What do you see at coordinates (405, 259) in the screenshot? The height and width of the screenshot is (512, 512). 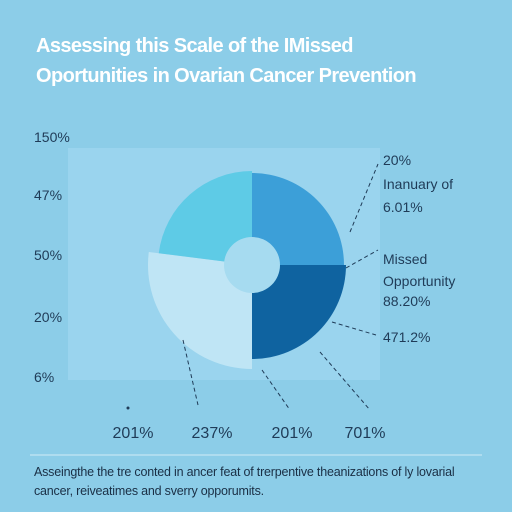 I see `annotation: Missed` at bounding box center [405, 259].